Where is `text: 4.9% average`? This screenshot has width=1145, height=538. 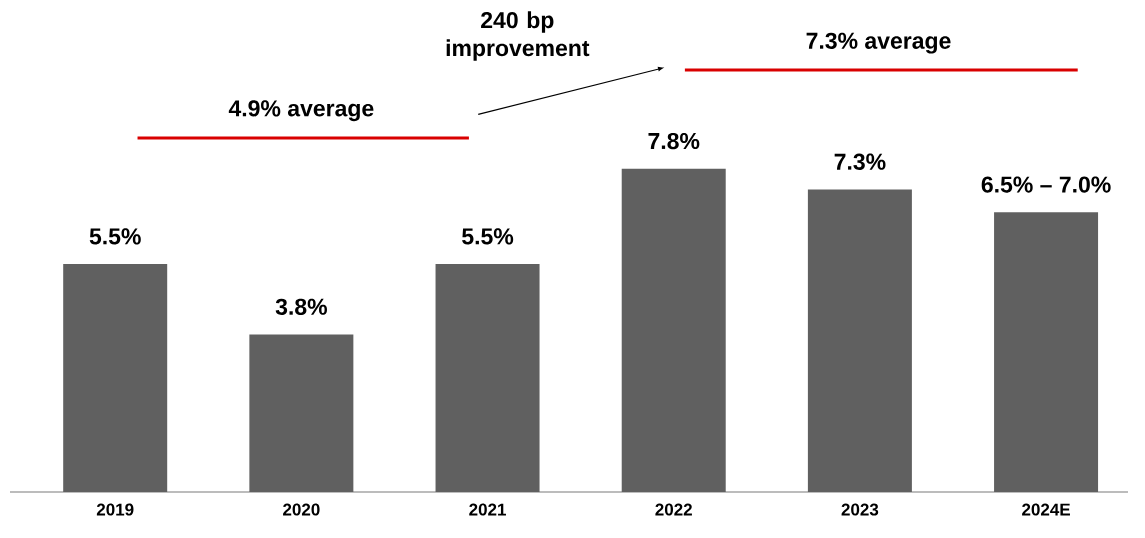 text: 4.9% average is located at coordinates (301, 111).